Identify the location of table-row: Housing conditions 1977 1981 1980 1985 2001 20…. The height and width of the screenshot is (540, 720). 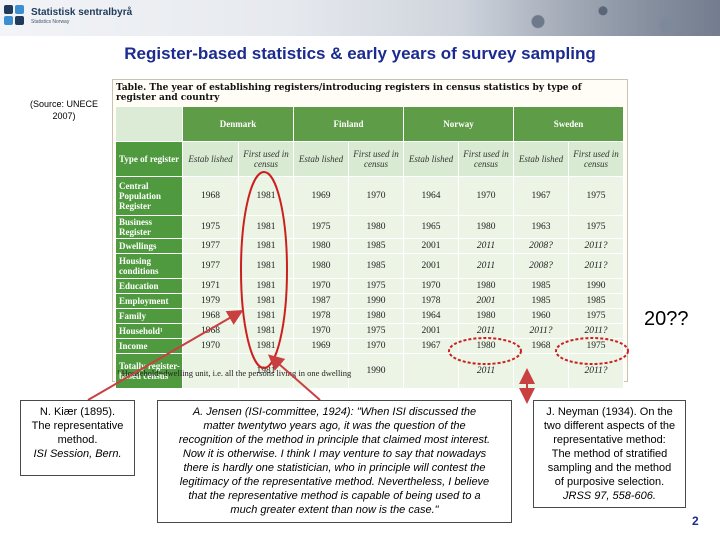
(369, 266).